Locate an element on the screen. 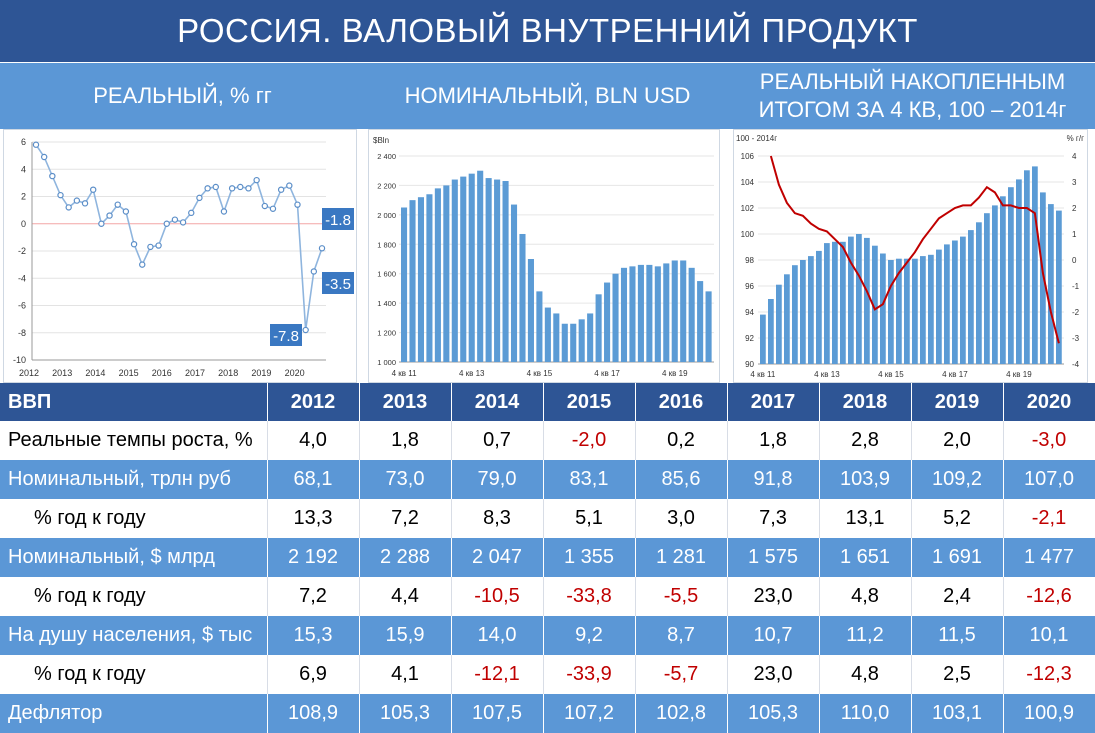 The width and height of the screenshot is (1095, 733). table-cell: 9,2 is located at coordinates (589, 635).